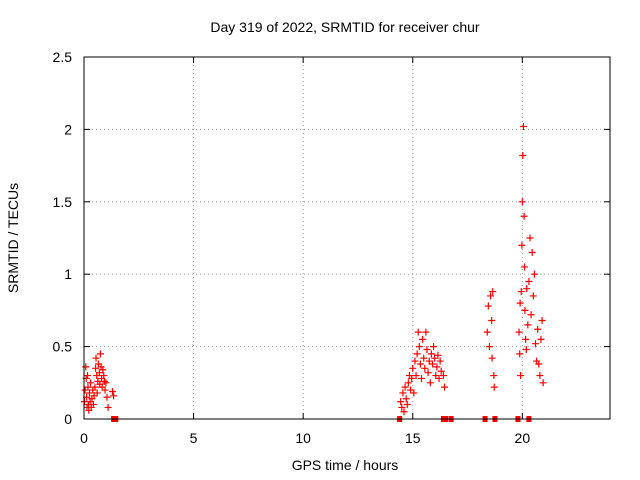 This screenshot has width=640, height=480. What do you see at coordinates (194, 438) in the screenshot?
I see `x-tick-label: 5` at bounding box center [194, 438].